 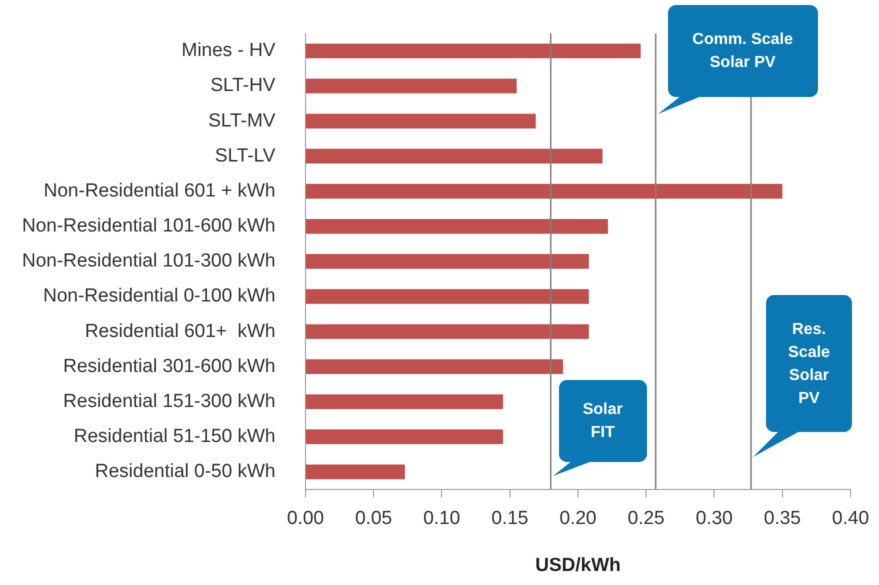 I want to click on ref-line-label: Comm. Scale Solar PV, so click(x=742, y=51).